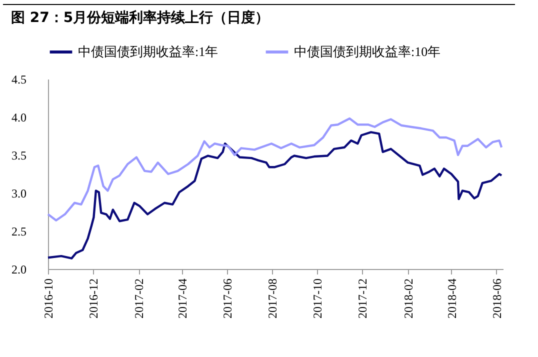 This screenshot has height=357, width=538. What do you see at coordinates (451, 298) in the screenshot?
I see `x-tick-label: 2018-04` at bounding box center [451, 298].